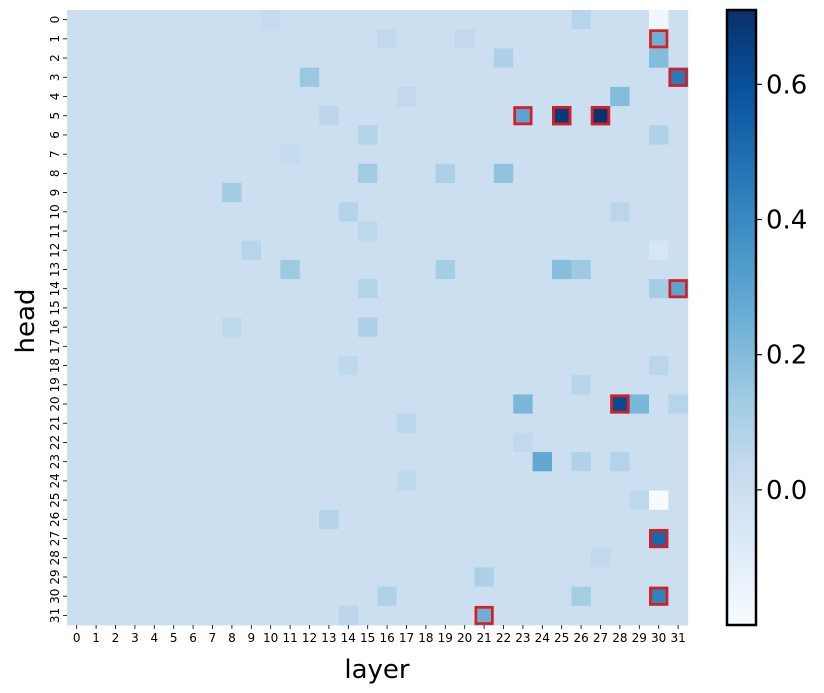 Image resolution: width=824 pixels, height=693 pixels. What do you see at coordinates (786, 491) in the screenshot?
I see `colorbar-tick-label: 0.0` at bounding box center [786, 491].